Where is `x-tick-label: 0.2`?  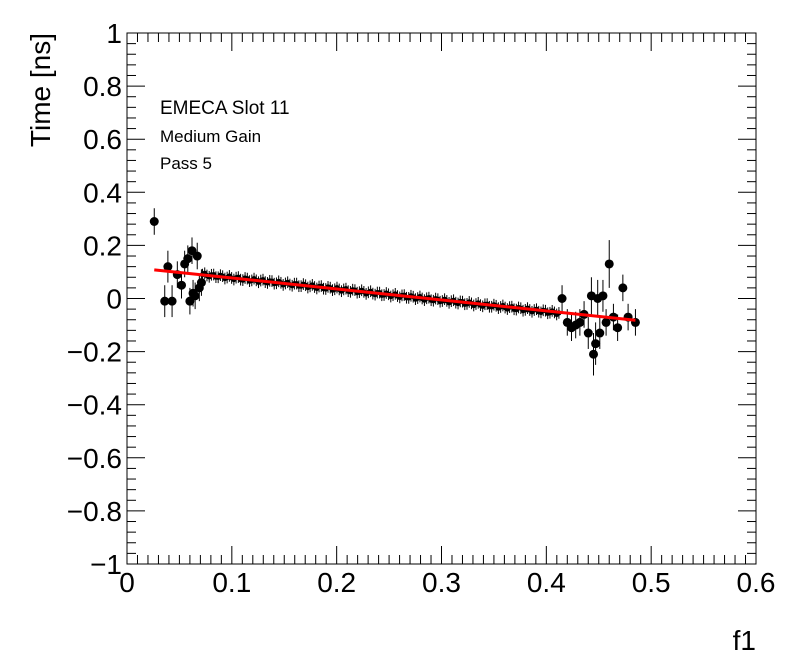 x-tick-label: 0.2 is located at coordinates (336, 582).